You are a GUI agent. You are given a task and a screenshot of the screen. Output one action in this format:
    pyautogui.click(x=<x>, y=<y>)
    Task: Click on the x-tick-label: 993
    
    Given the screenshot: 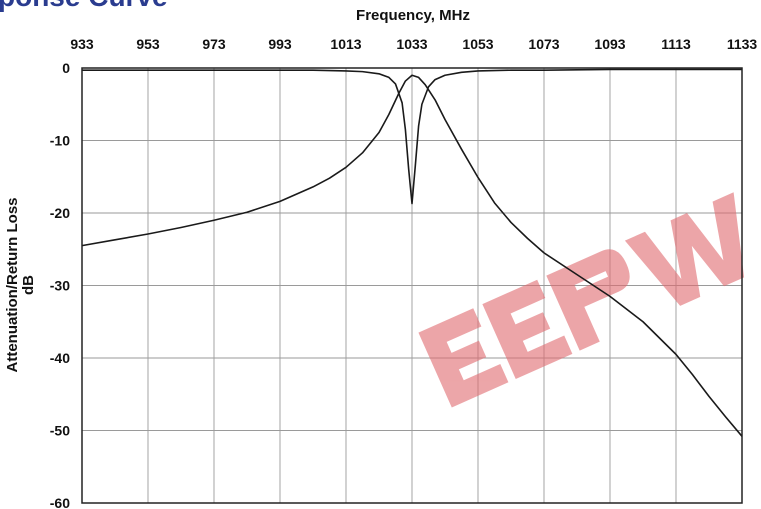 What is the action you would take?
    pyautogui.click(x=280, y=44)
    